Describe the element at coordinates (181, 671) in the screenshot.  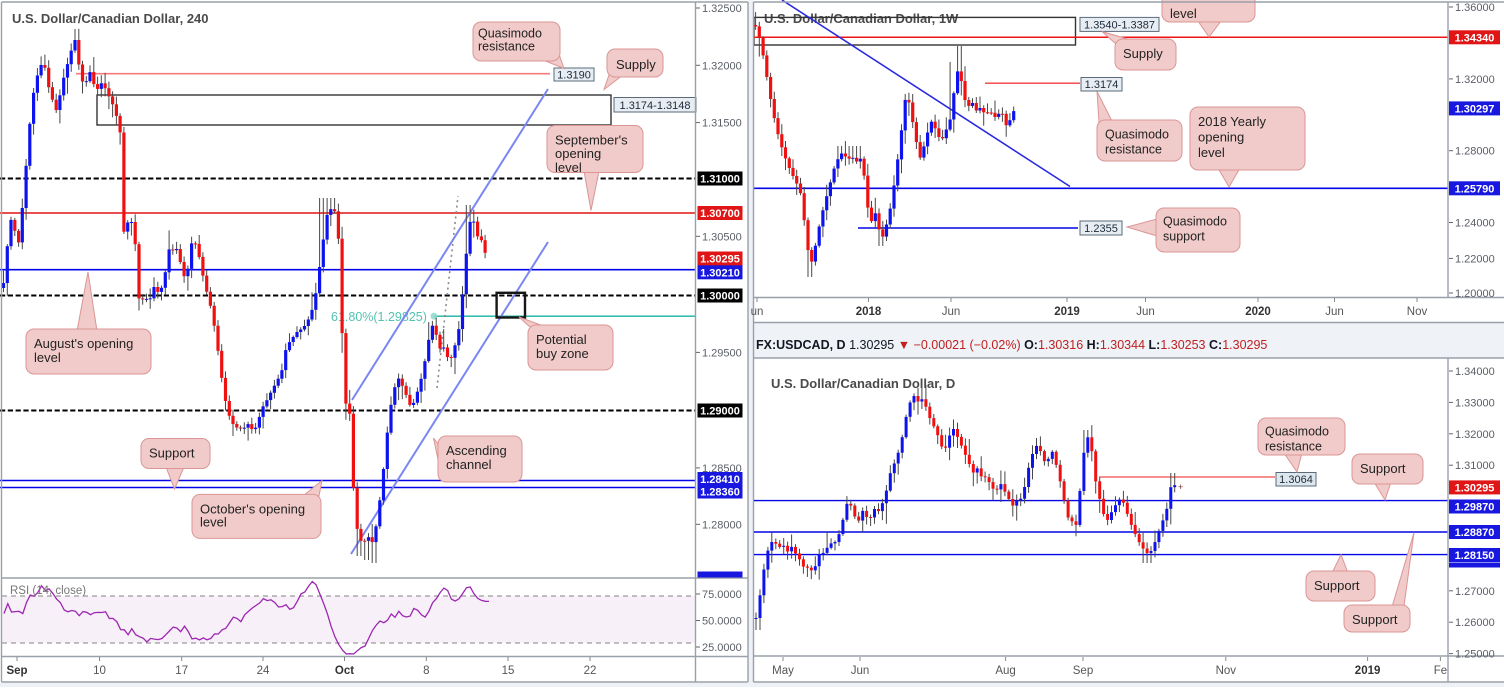
I see `svg-text: 17` at that location.